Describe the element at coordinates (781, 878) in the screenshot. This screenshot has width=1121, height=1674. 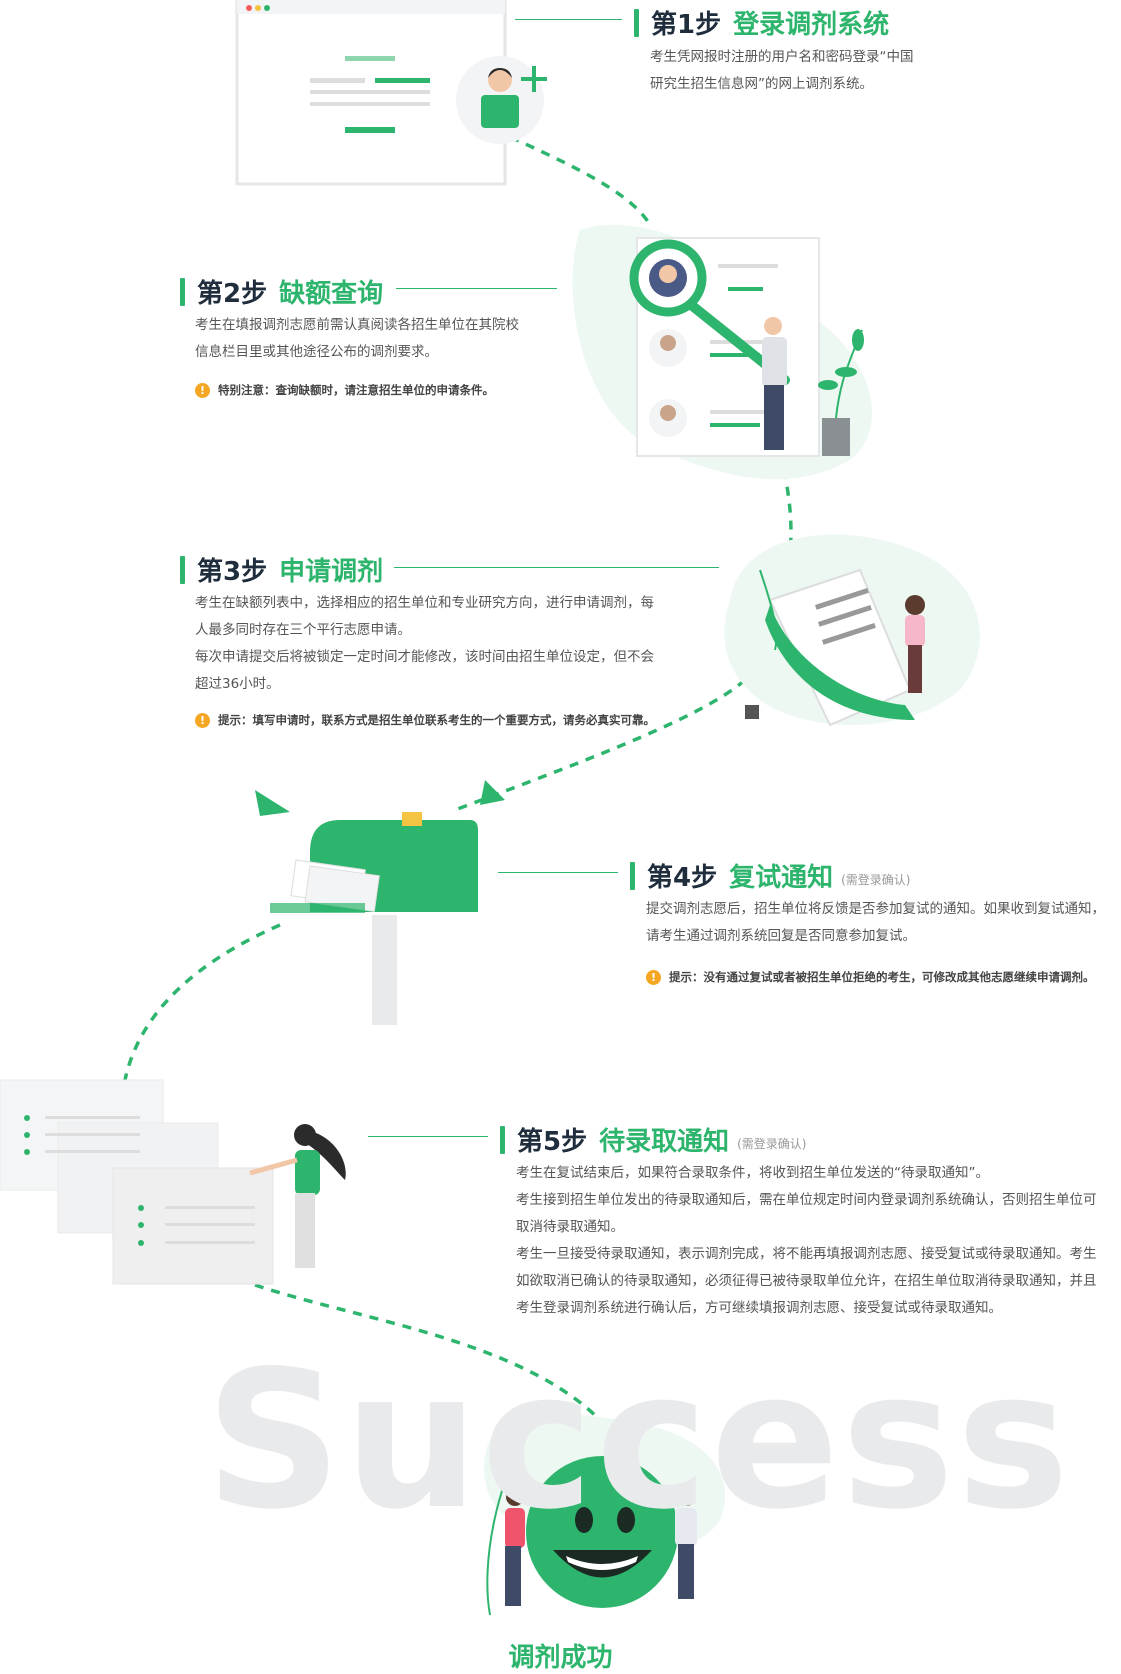
I see `step4-name: 复试通知` at that location.